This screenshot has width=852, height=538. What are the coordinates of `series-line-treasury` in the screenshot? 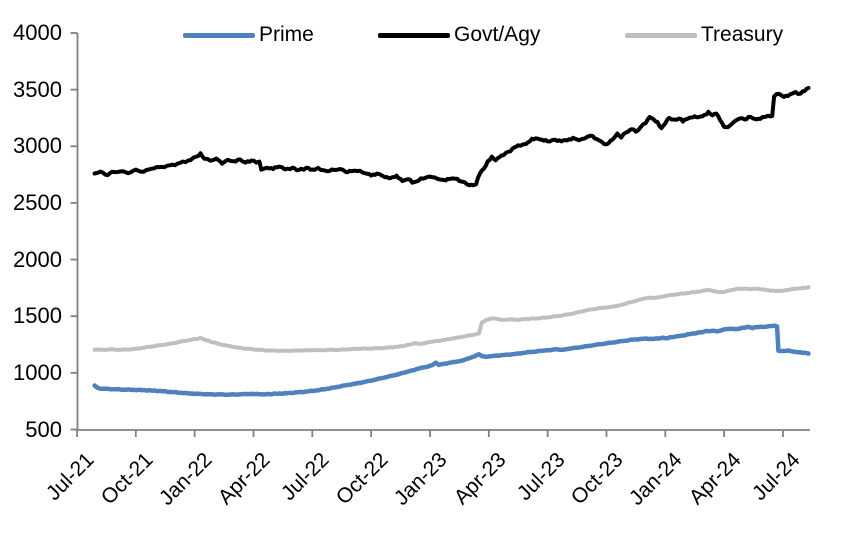 It's located at (451, 319).